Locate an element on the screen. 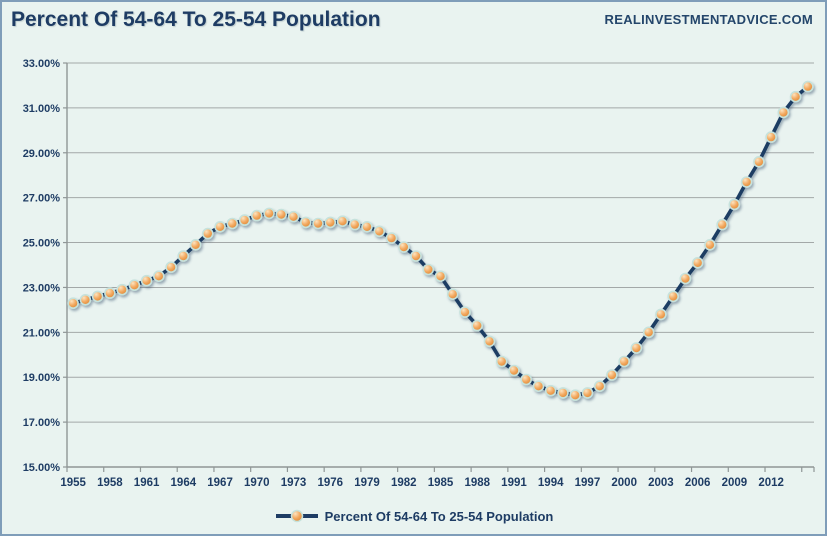 This screenshot has height=536, width=827. x-tick-label: 1988 is located at coordinates (477, 483).